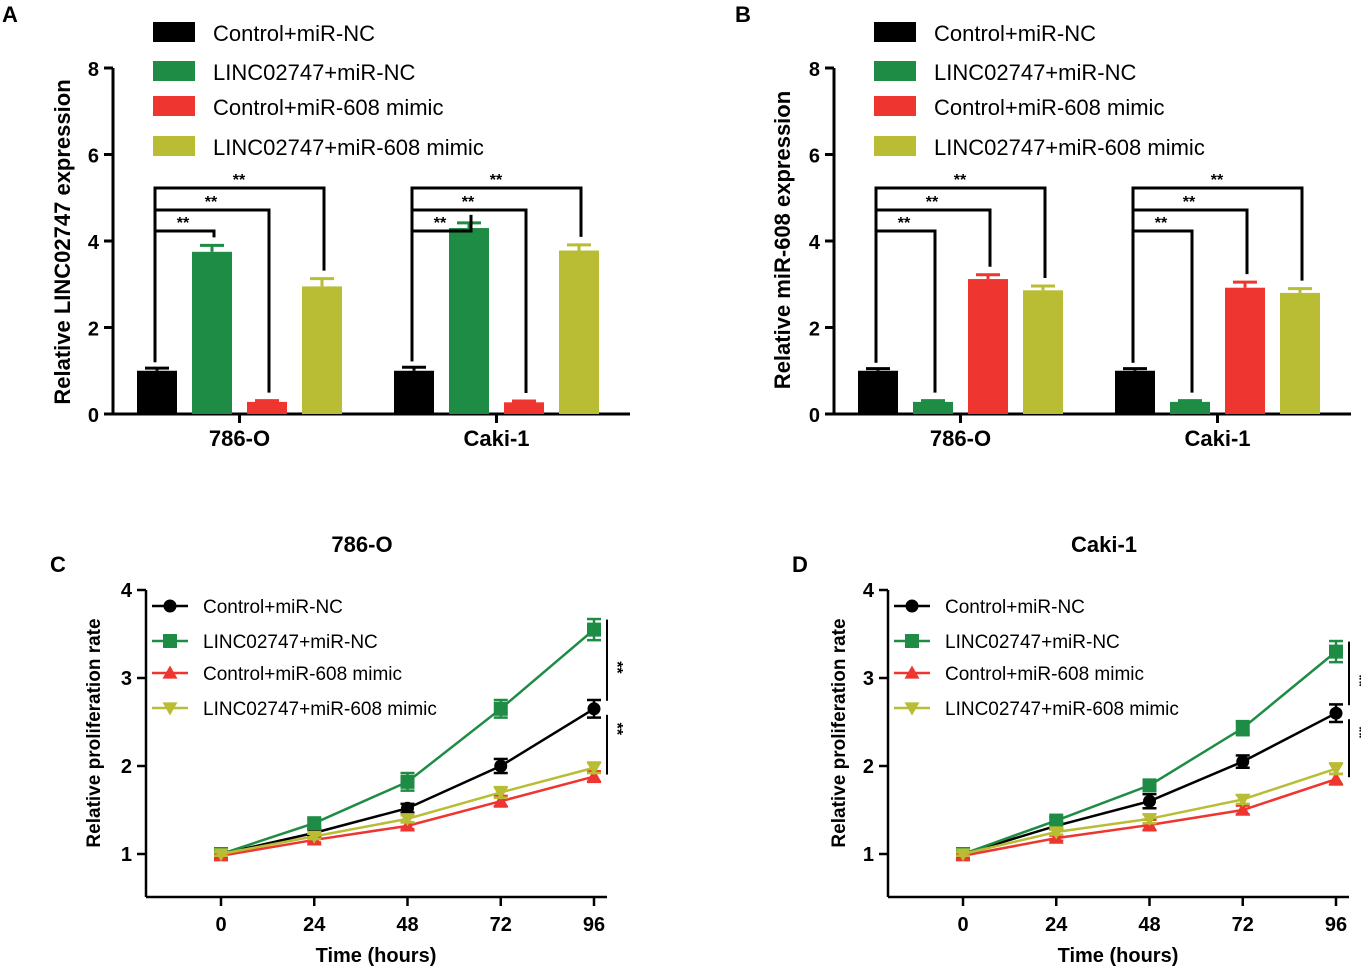 The width and height of the screenshot is (1361, 968). I want to click on x-tick-label: 72, so click(1243, 925).